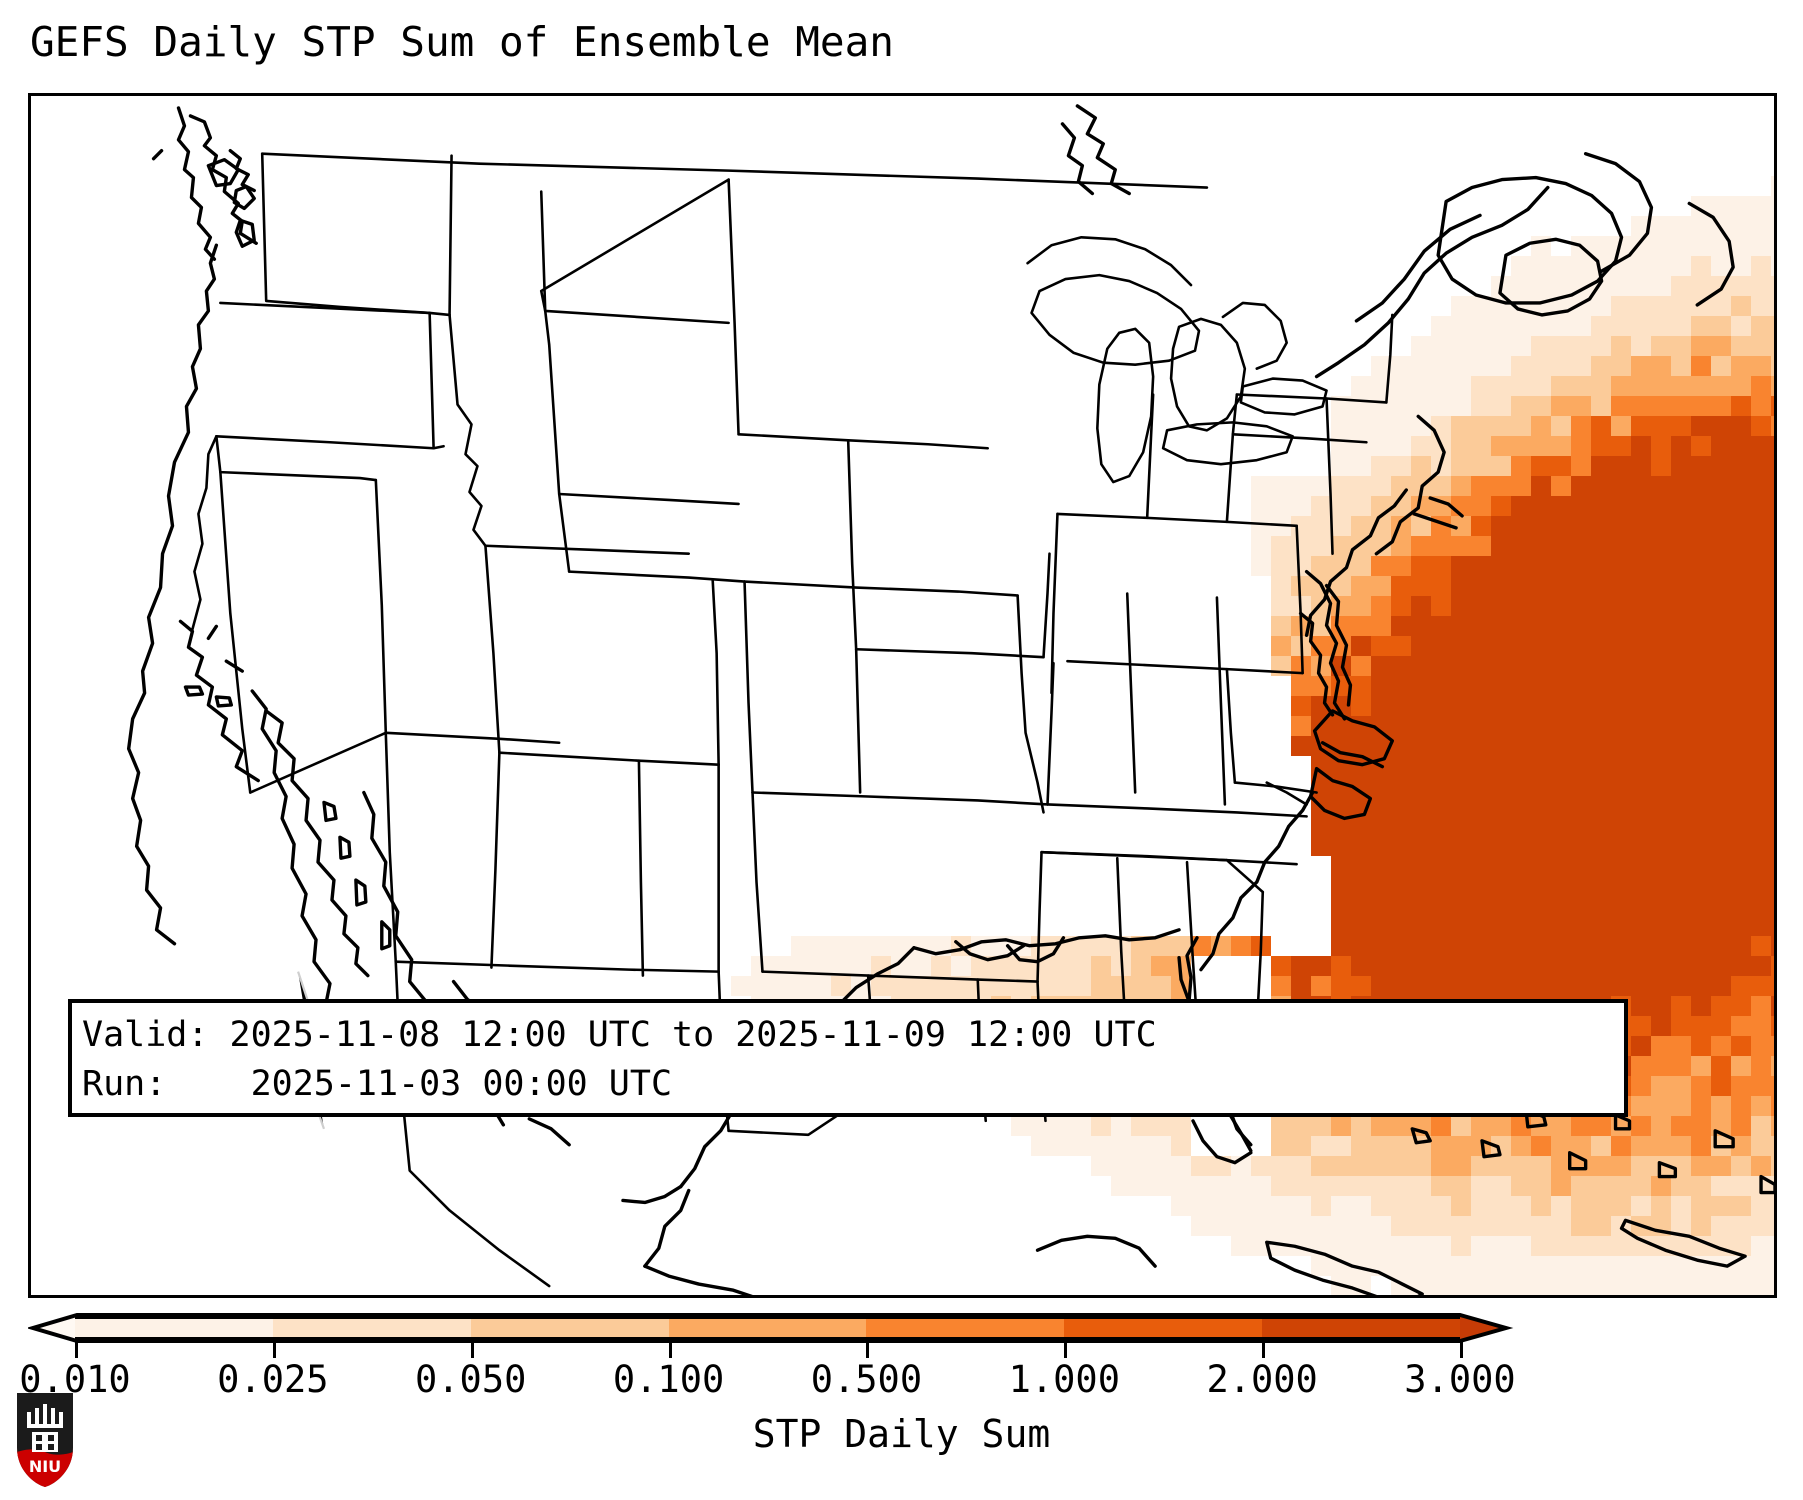 This screenshot has height=1500, width=1803. Describe the element at coordinates (462, 42) in the screenshot. I see `page-title: GEFS Daily STP Sum of Ensemble Mean` at that location.